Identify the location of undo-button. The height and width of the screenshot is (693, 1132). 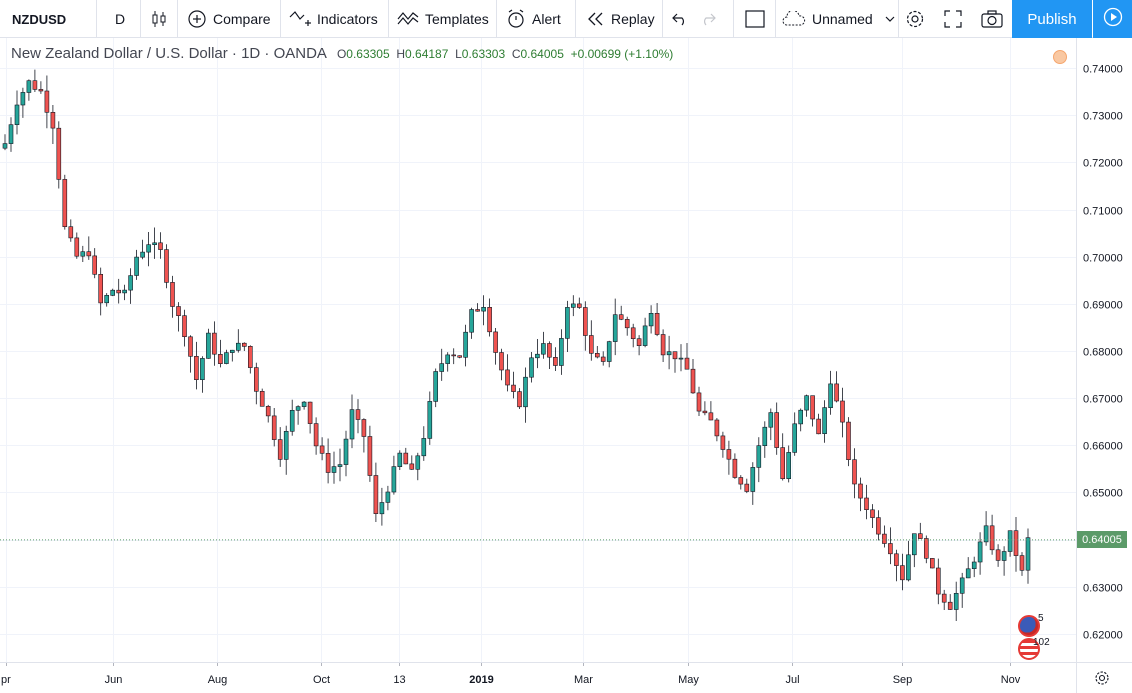
(683, 19).